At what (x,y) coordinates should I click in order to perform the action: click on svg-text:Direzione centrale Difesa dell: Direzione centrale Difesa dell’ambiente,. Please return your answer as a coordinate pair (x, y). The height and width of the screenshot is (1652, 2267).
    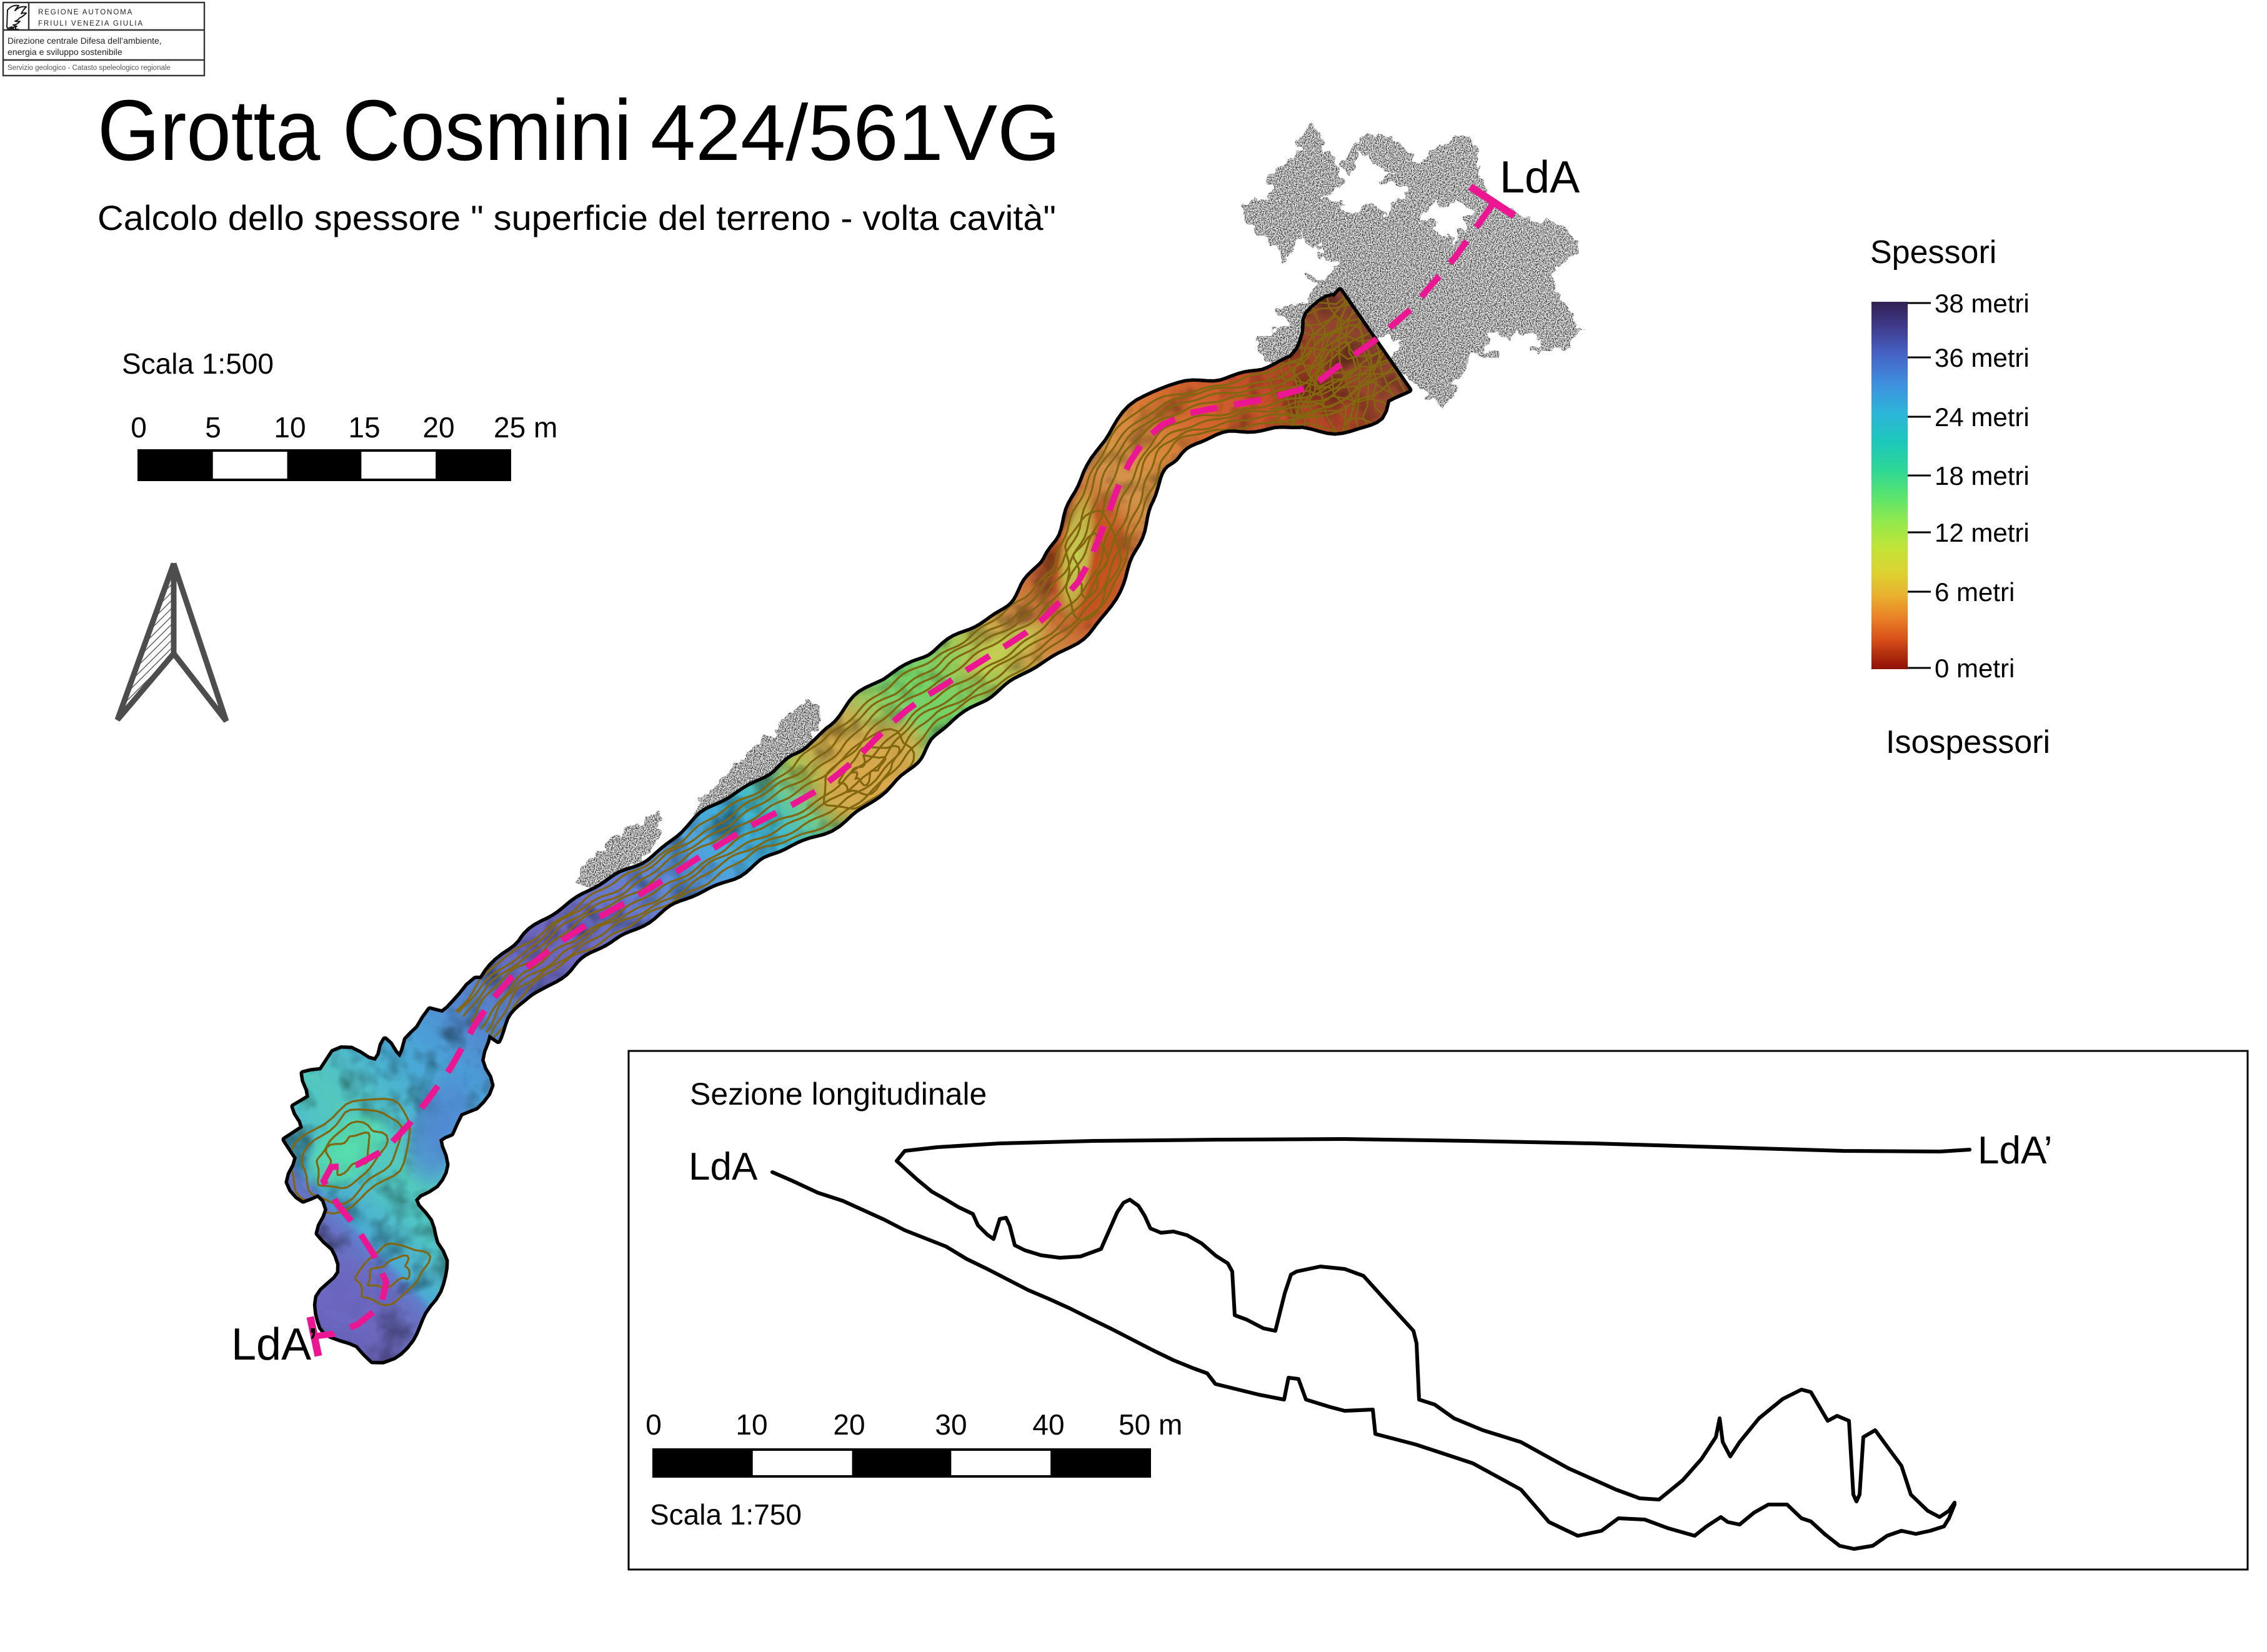
    Looking at the image, I should click on (84, 41).